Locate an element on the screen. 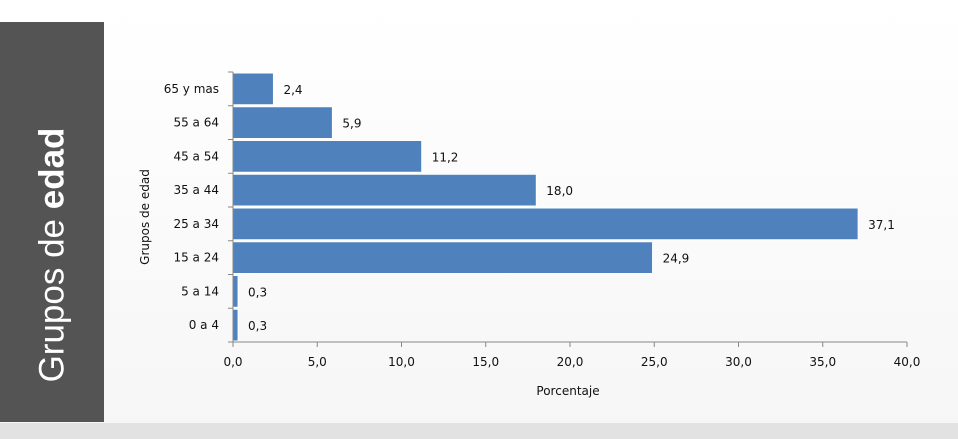  y-tick-label: 35 a 44 is located at coordinates (196, 190).